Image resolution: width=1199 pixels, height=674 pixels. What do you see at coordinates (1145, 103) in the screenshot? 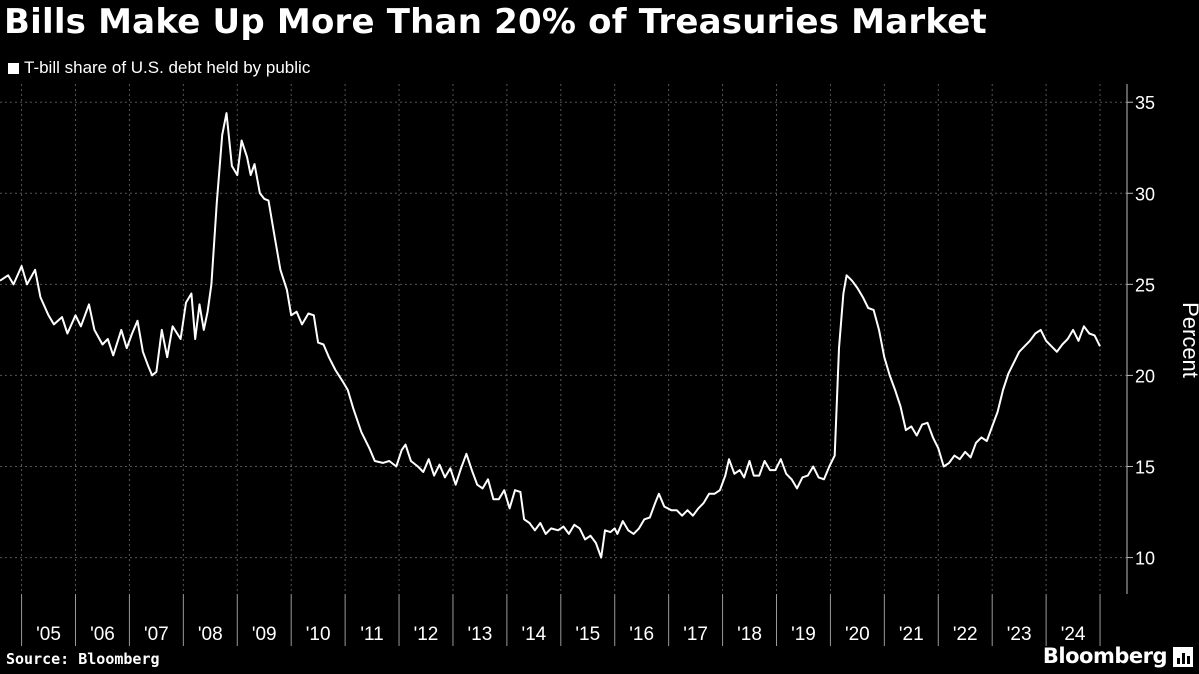
I see `y-tick-label: 35` at bounding box center [1145, 103].